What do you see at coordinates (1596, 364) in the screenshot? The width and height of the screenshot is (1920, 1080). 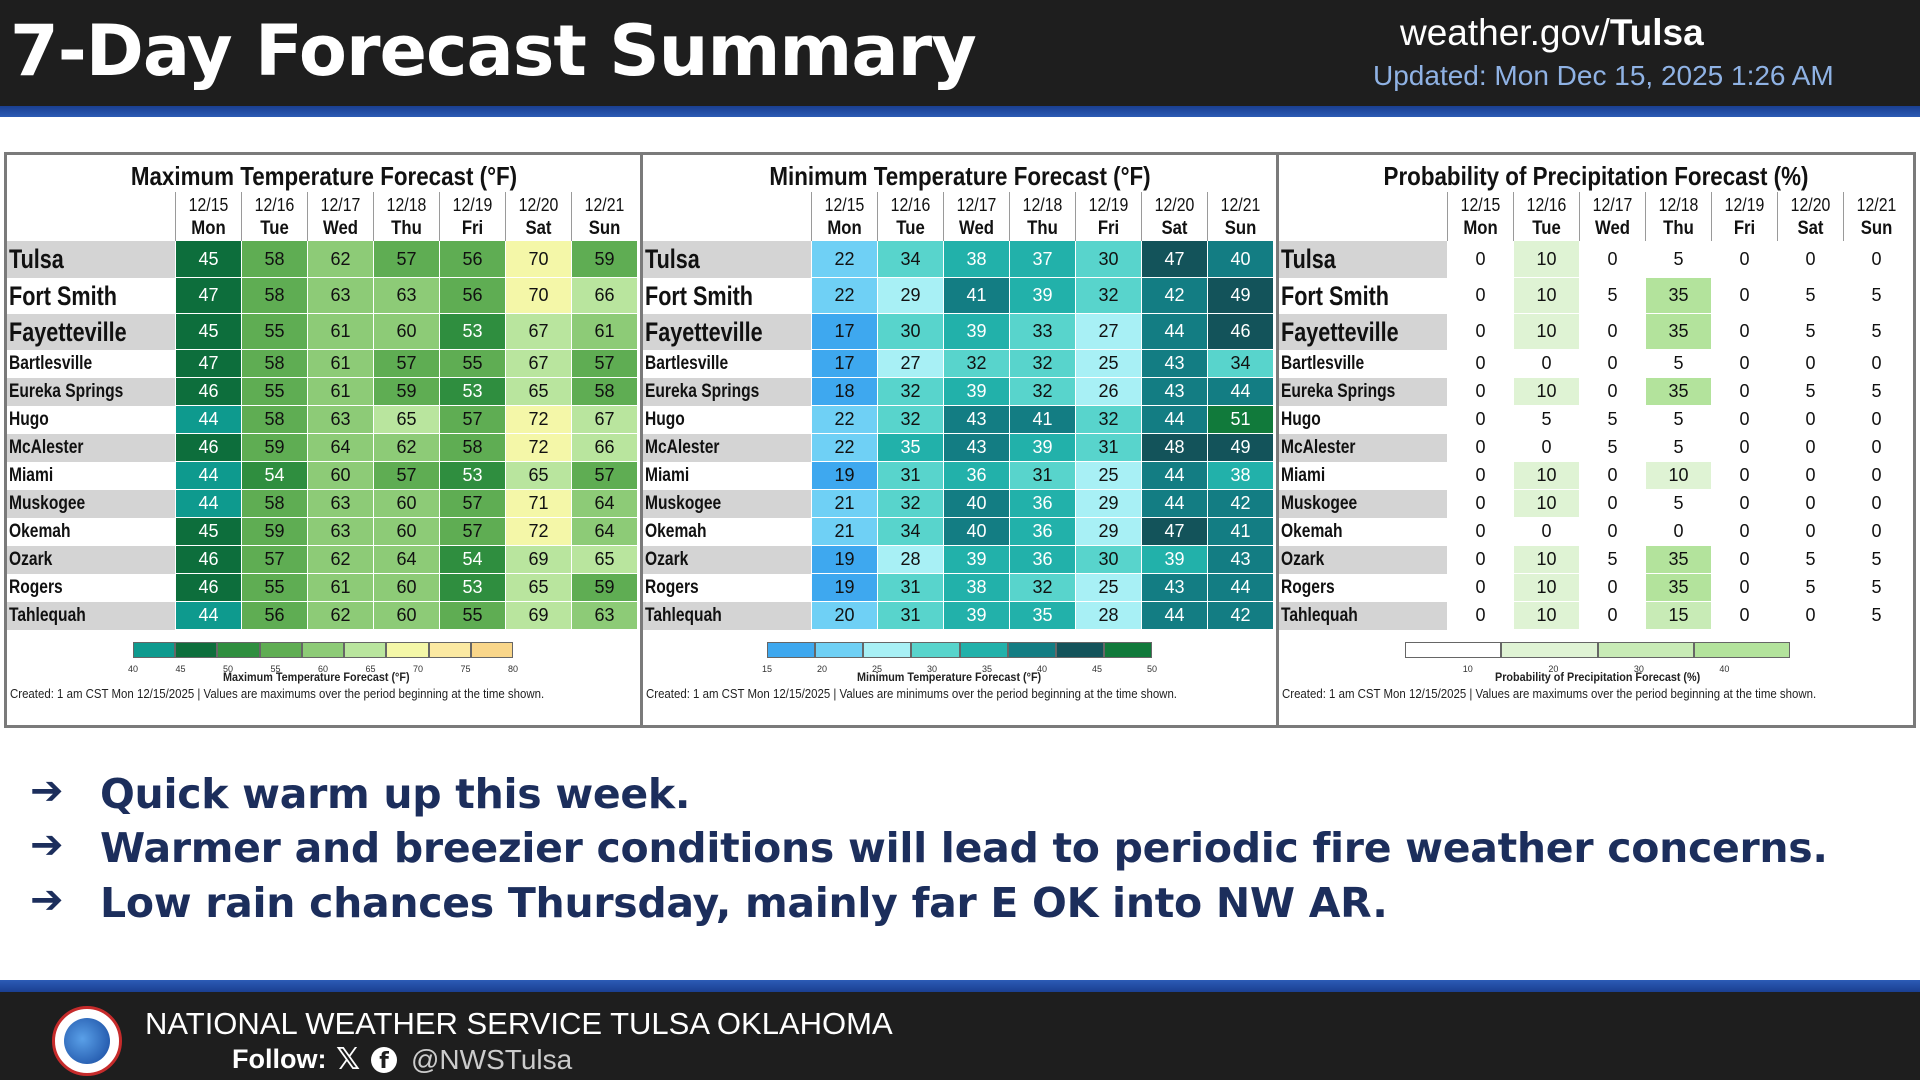 I see `table-row: Bartlesville 0 0 0 5 0 0 0` at bounding box center [1596, 364].